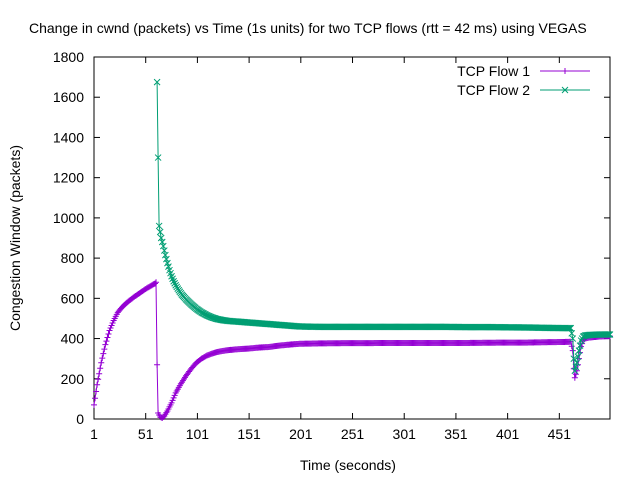 This screenshot has height=480, width=640. I want to click on x-tick-label: 301, so click(405, 434).